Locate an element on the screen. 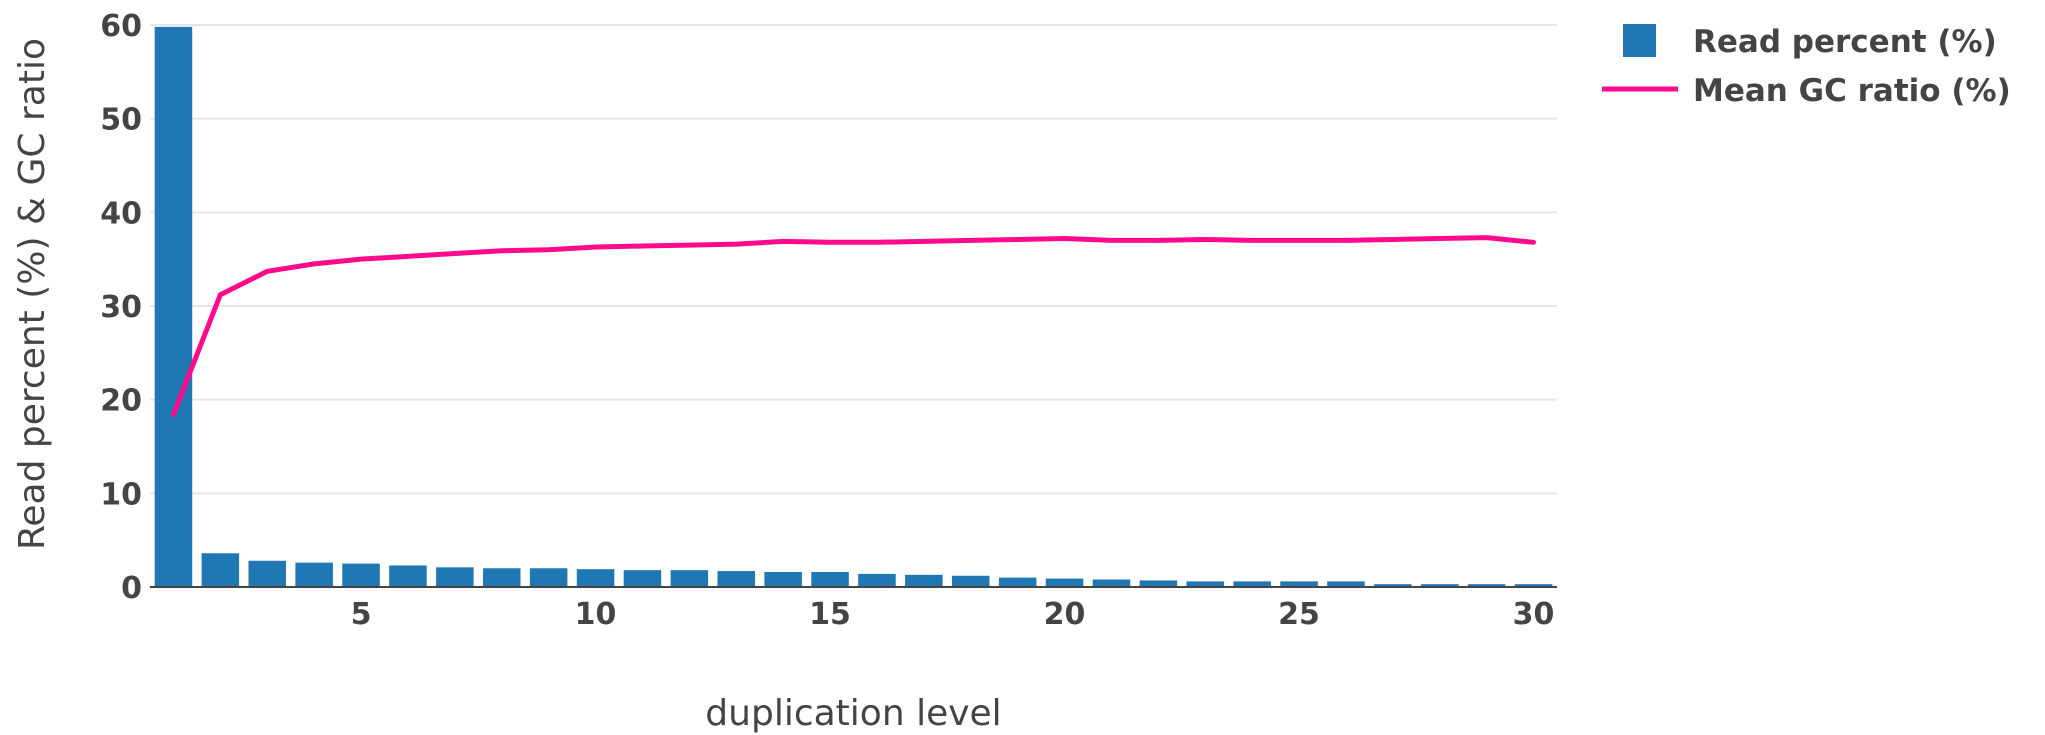  x-axis-title: duplication level is located at coordinates (853, 713).